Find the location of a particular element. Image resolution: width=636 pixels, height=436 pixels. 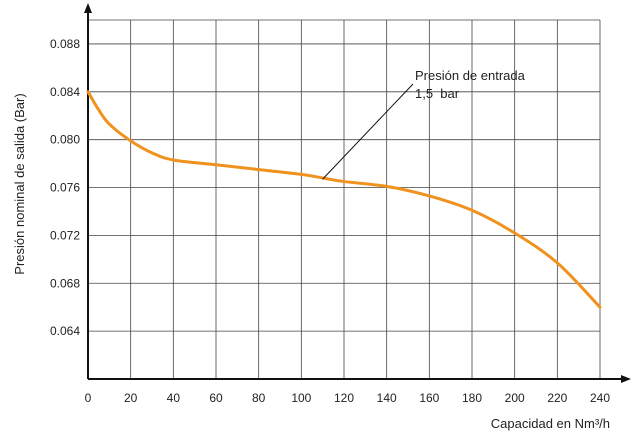

x-tick-label: 220 is located at coordinates (557, 398).